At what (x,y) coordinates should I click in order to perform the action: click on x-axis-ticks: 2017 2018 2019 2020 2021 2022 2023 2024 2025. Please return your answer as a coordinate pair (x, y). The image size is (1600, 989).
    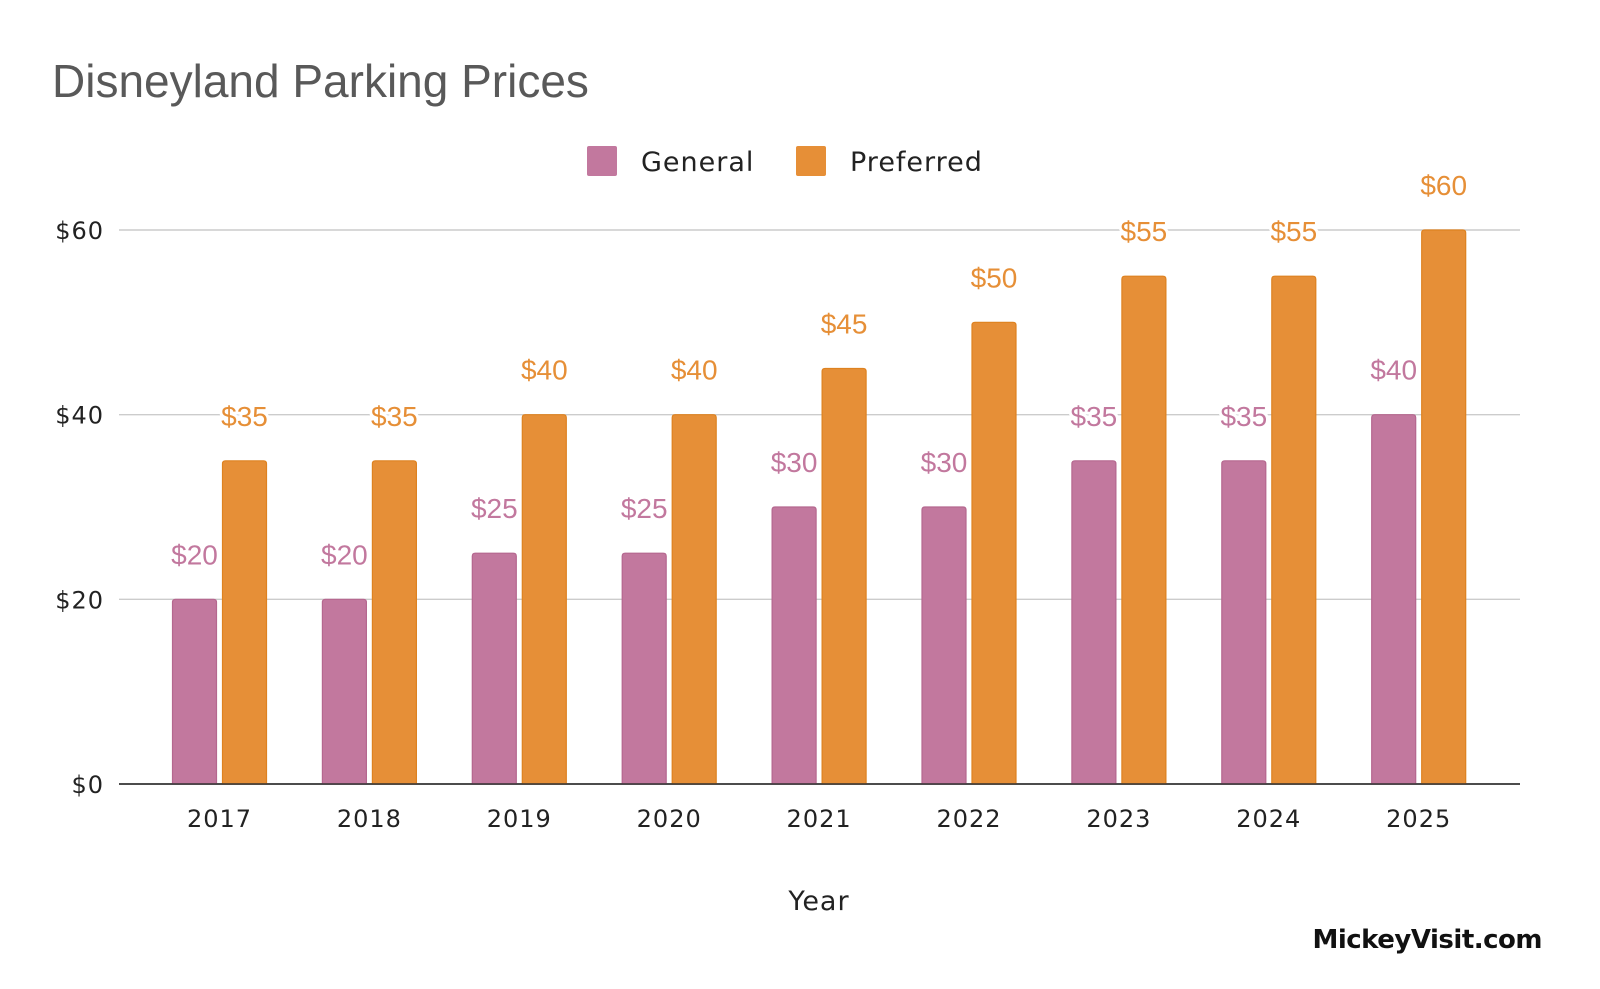
    Looking at the image, I should click on (819, 819).